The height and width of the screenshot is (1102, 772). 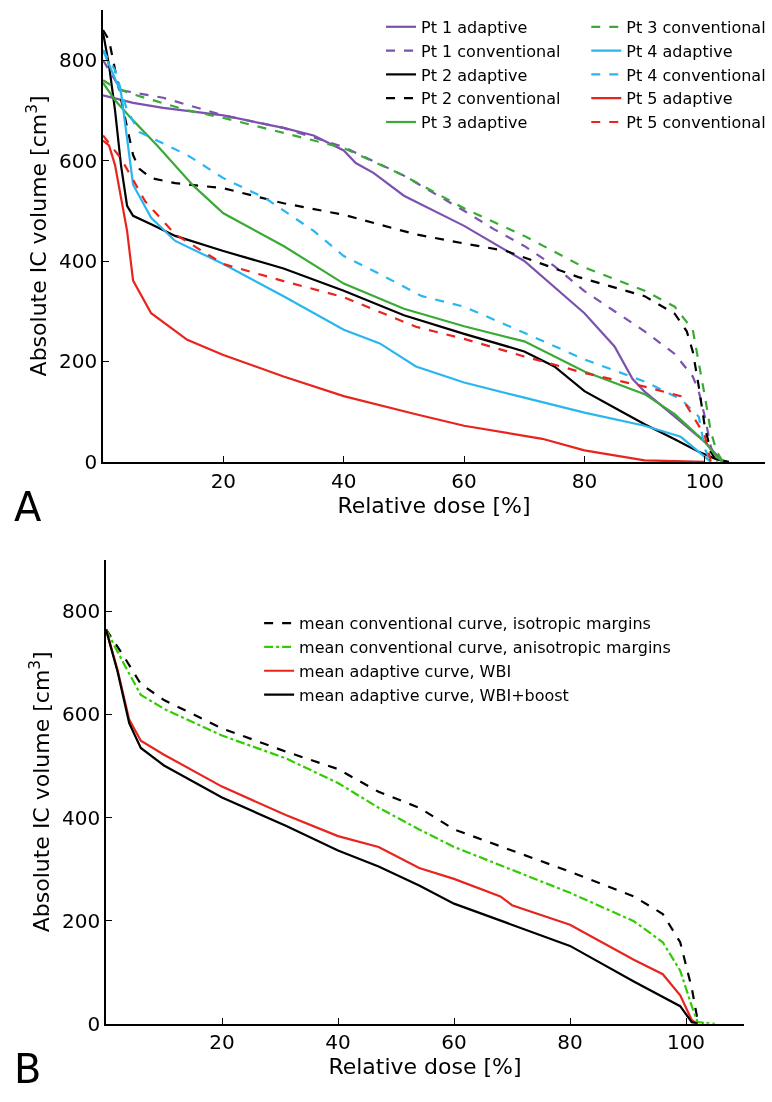 I want to click on legend-label: Pt 4 adaptive, so click(x=679, y=51).